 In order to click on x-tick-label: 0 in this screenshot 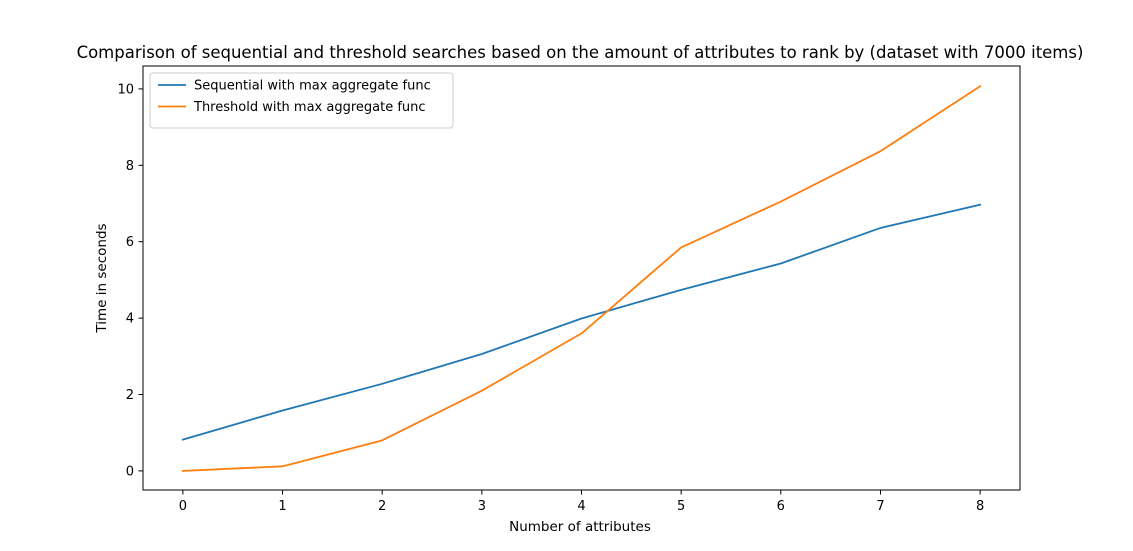, I will do `click(183, 506)`.